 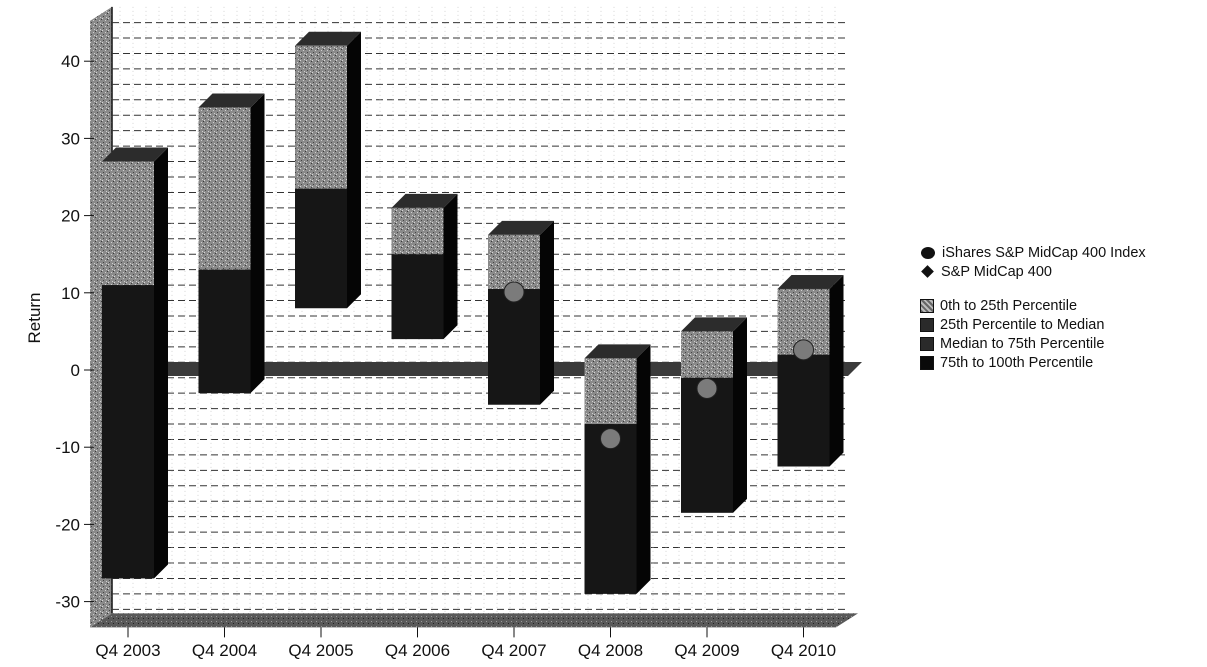 I want to click on y-tick-label: -20, so click(x=67, y=524).